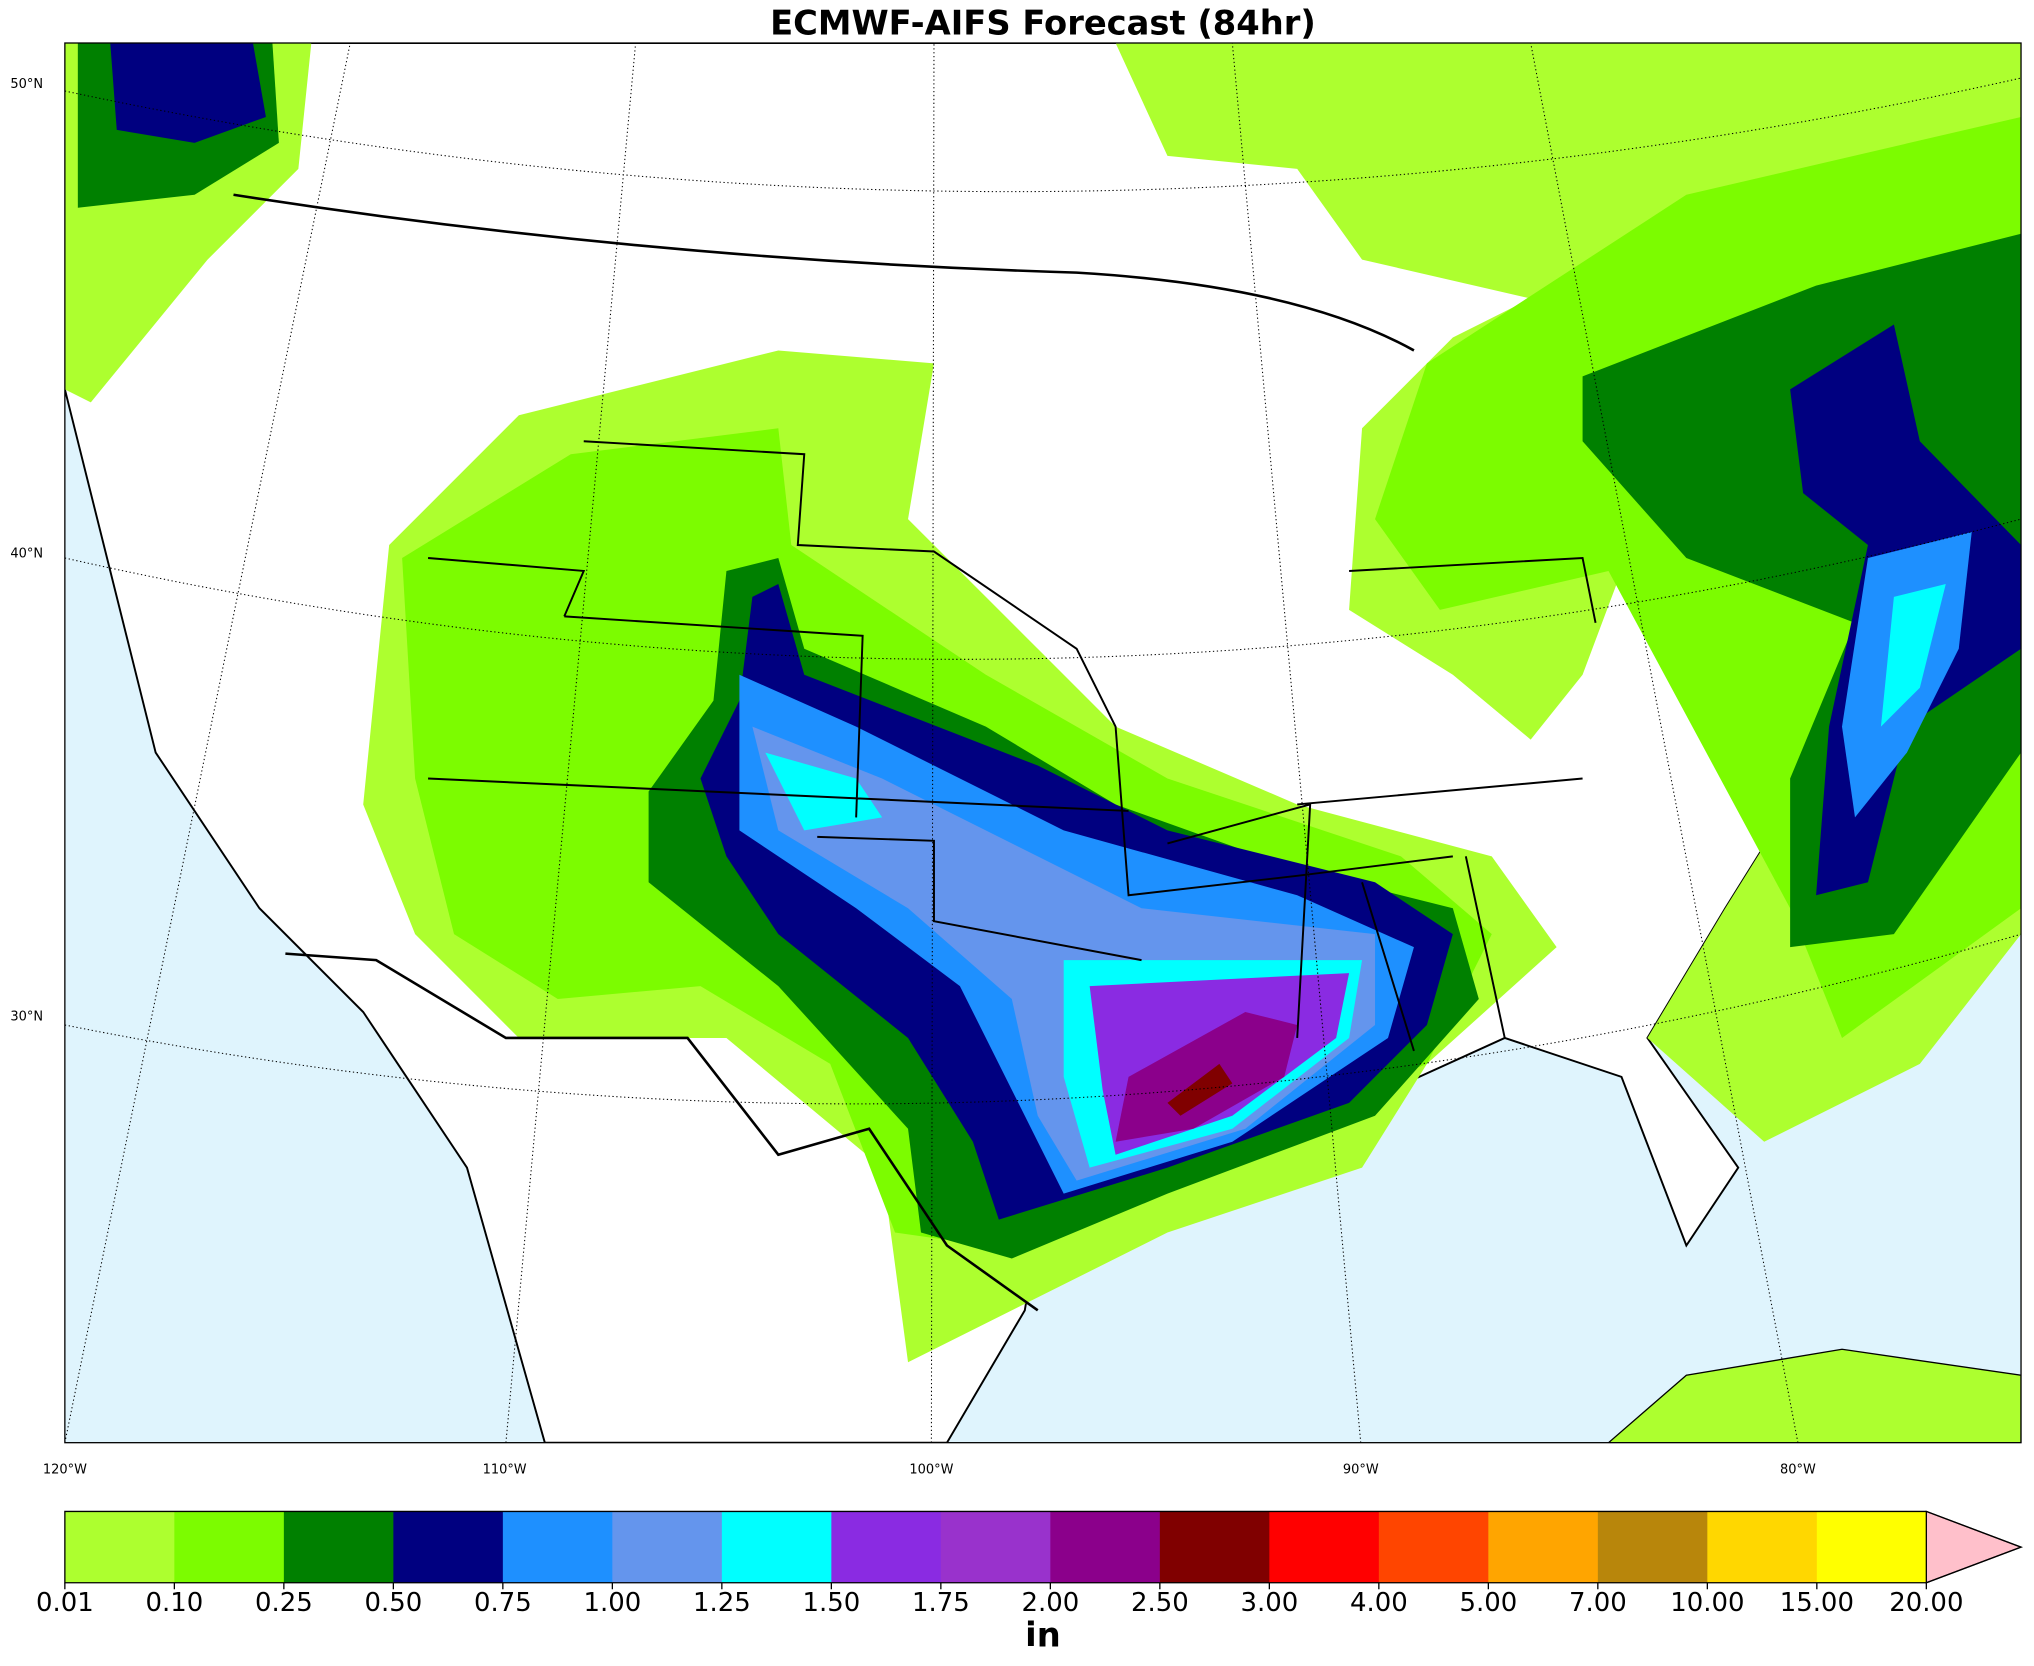 The width and height of the screenshot is (2034, 1666). I want to click on colorbar-tick-label: 1.25, so click(722, 1603).